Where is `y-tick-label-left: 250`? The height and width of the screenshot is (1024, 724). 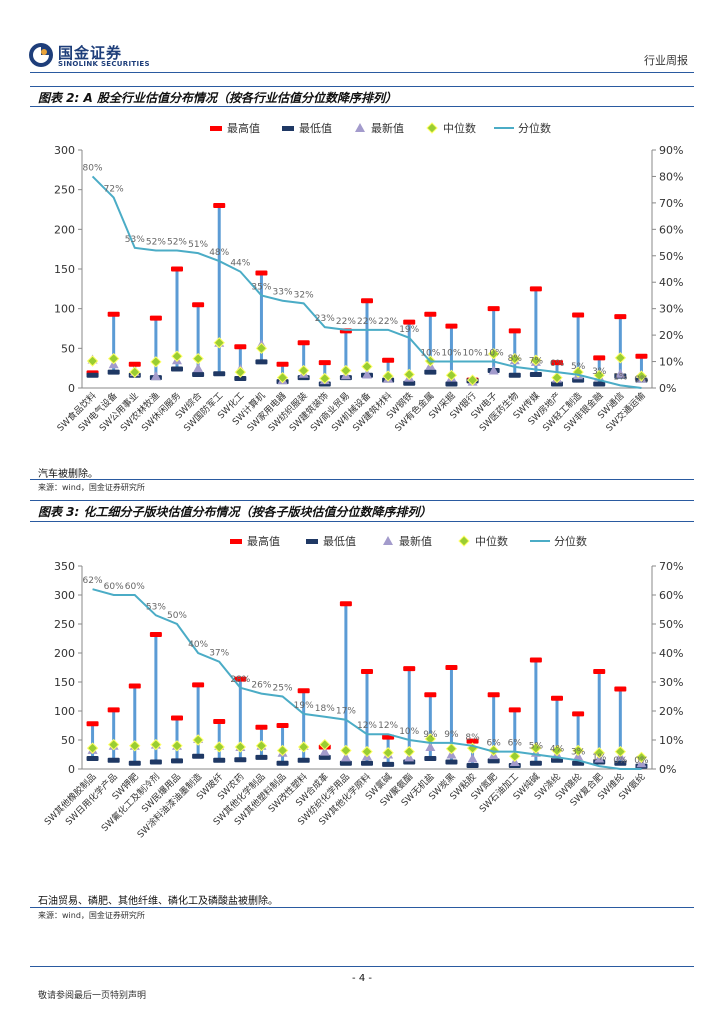 y-tick-label-left: 250 is located at coordinates (64, 190).